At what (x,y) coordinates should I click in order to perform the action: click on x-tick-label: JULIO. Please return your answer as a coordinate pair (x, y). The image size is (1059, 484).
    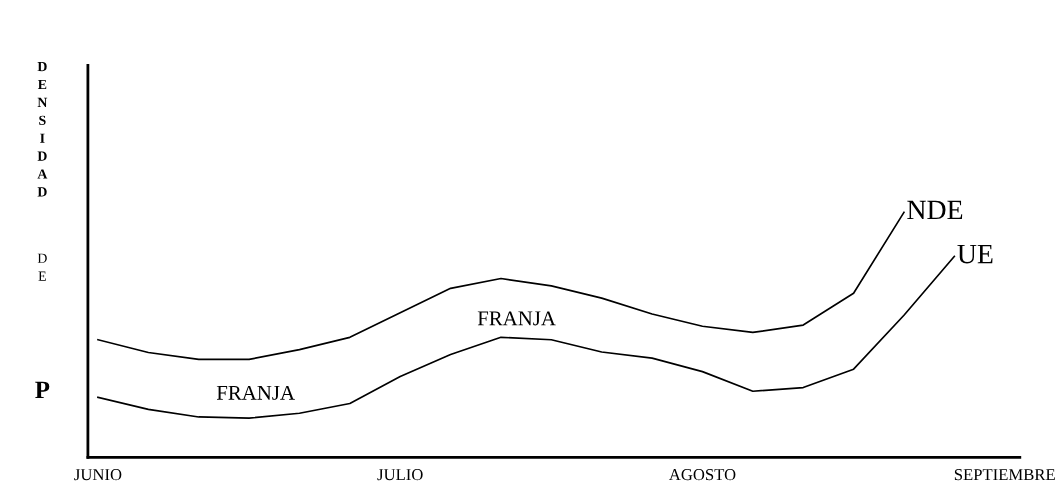
    Looking at the image, I should click on (400, 475).